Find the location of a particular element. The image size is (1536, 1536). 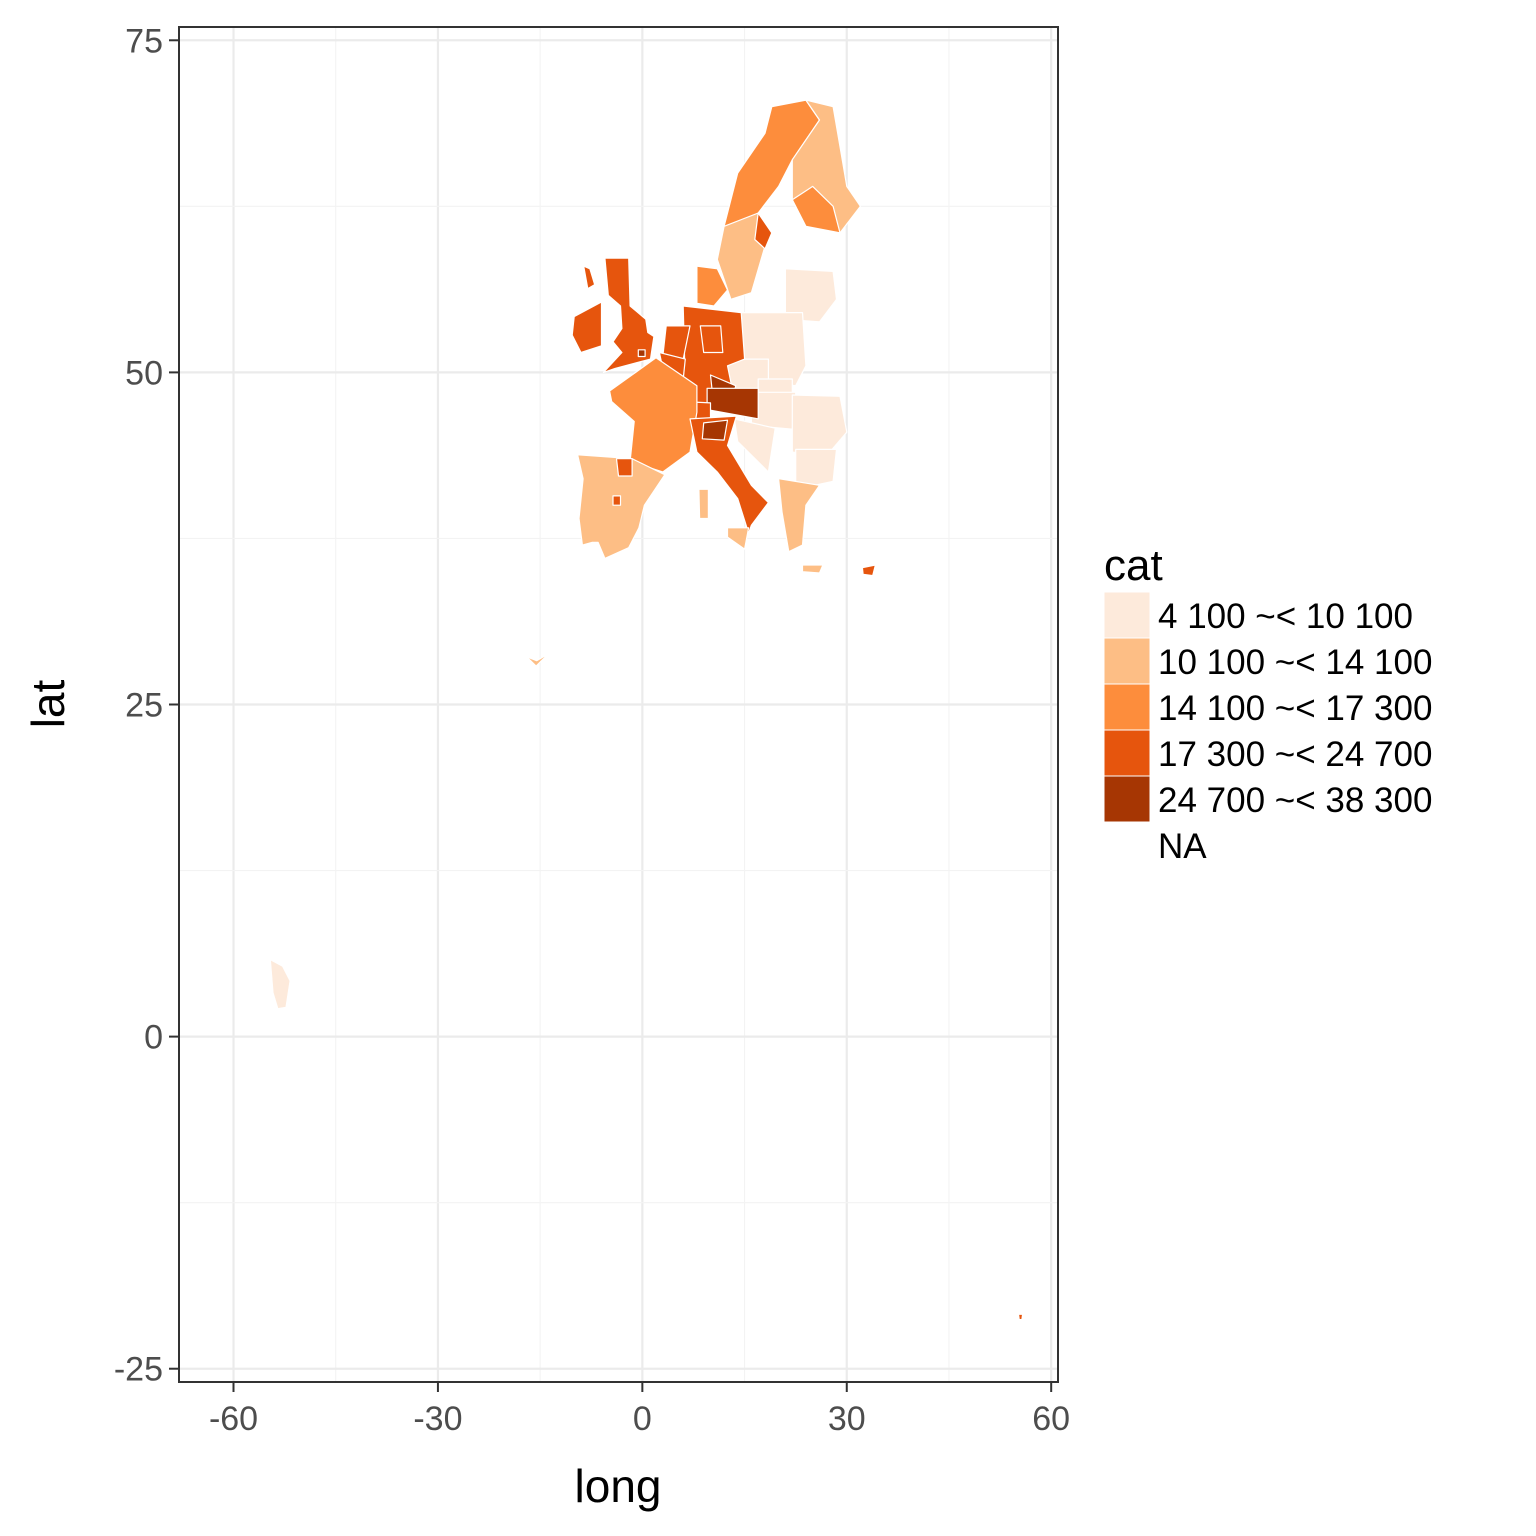

legend-title: cat is located at coordinates (1133, 565).